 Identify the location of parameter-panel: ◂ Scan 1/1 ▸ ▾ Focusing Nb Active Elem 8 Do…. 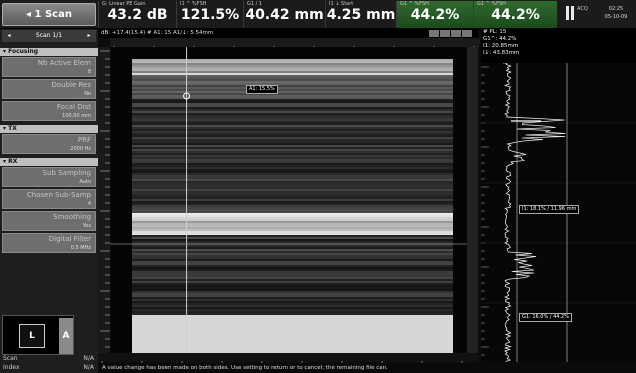
(49, 201).